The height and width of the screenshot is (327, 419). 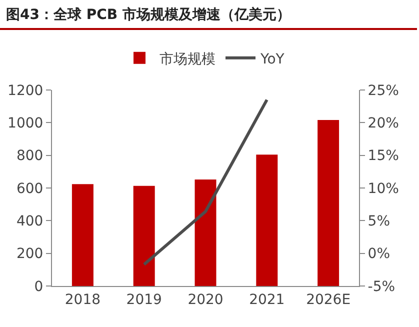 I want to click on x-tick-label: 2020, so click(x=206, y=300).